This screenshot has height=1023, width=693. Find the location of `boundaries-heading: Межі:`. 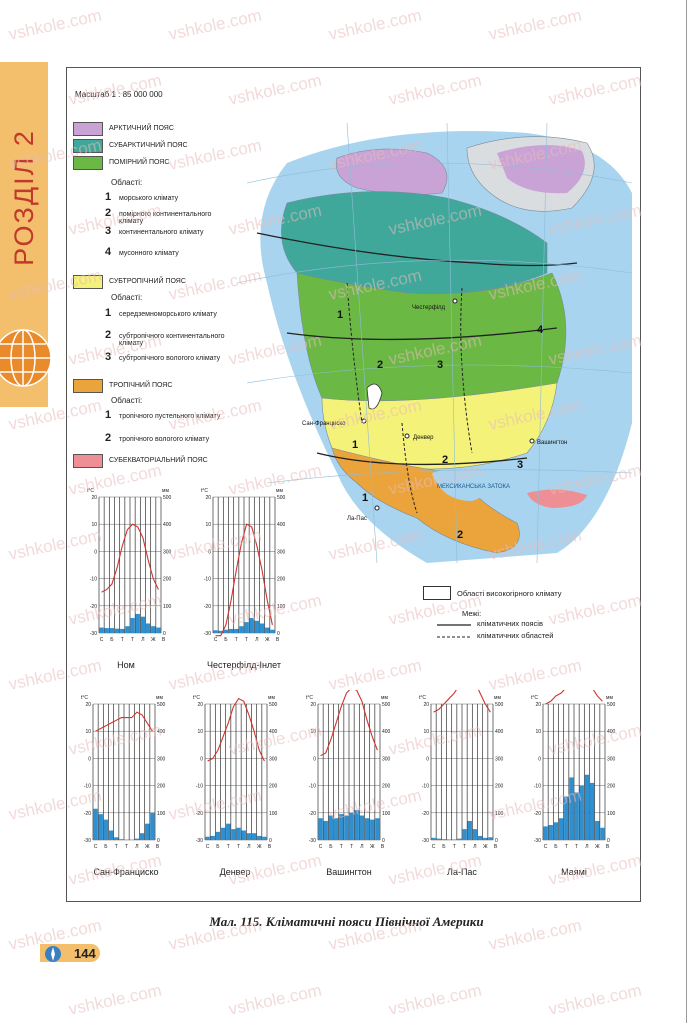

boundaries-heading: Межі: is located at coordinates (472, 613).